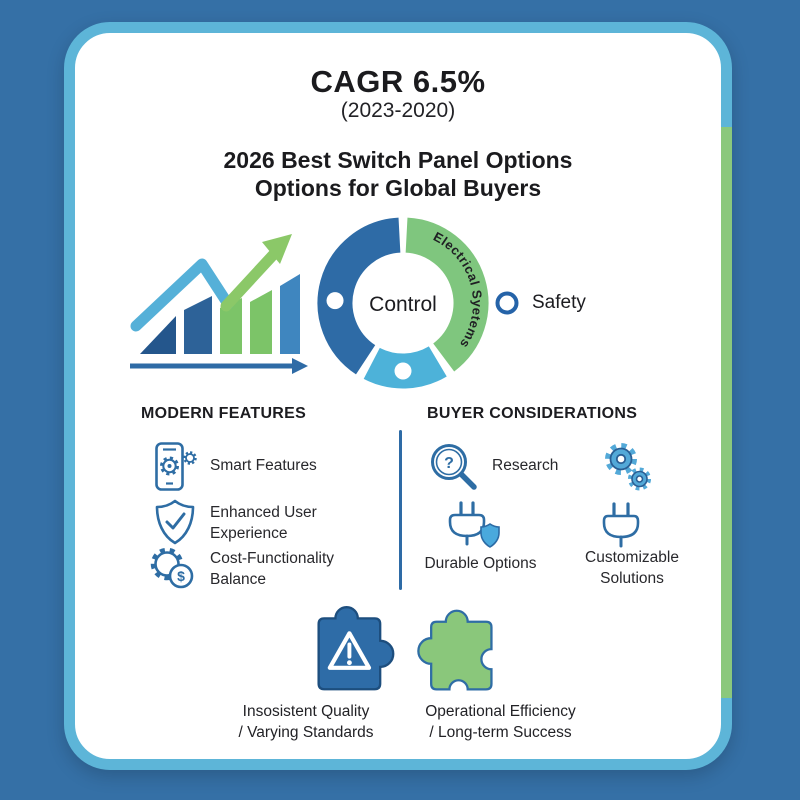  I want to click on consideration-label-customizable: Customizable Solutions, so click(632, 568).